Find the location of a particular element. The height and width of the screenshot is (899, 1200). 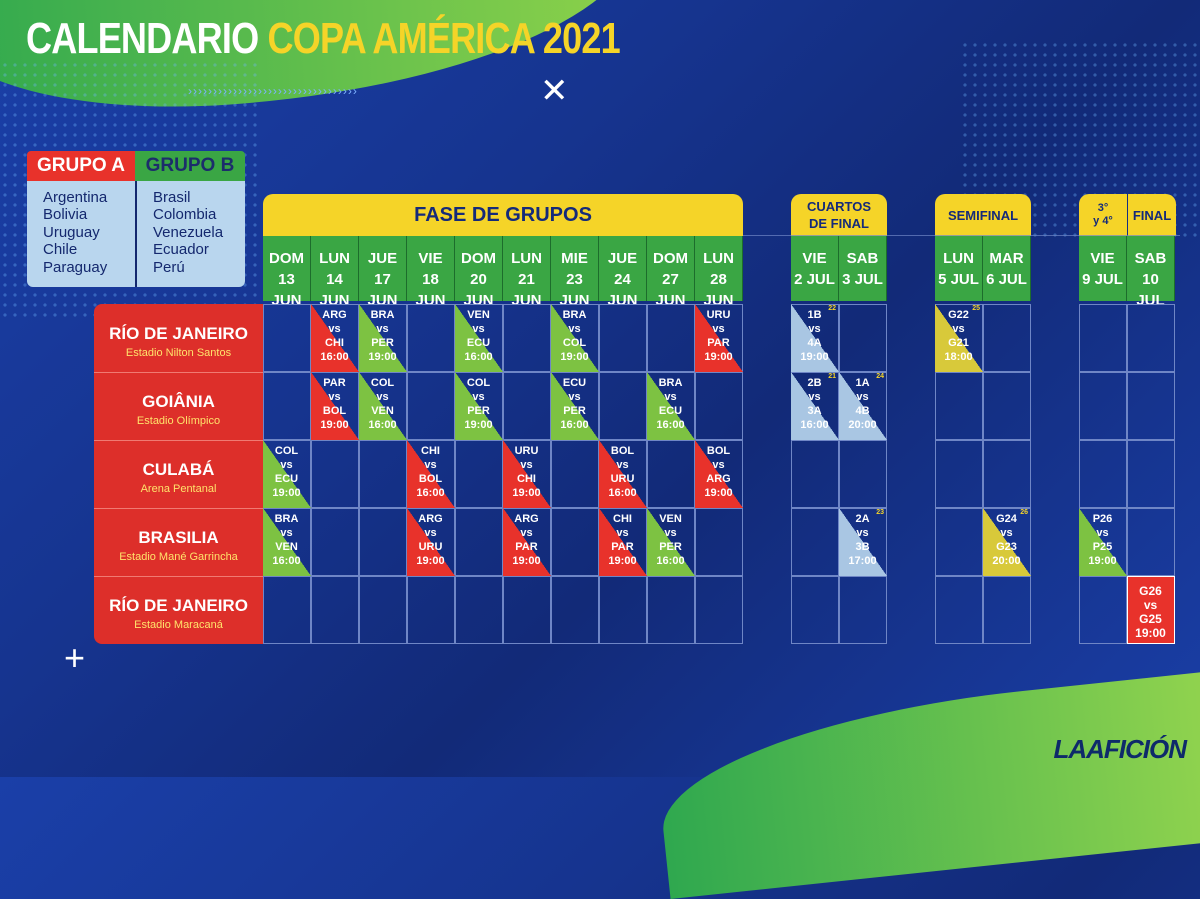

match-text: BRA vs VEN 16:00 is located at coordinates (286, 540).